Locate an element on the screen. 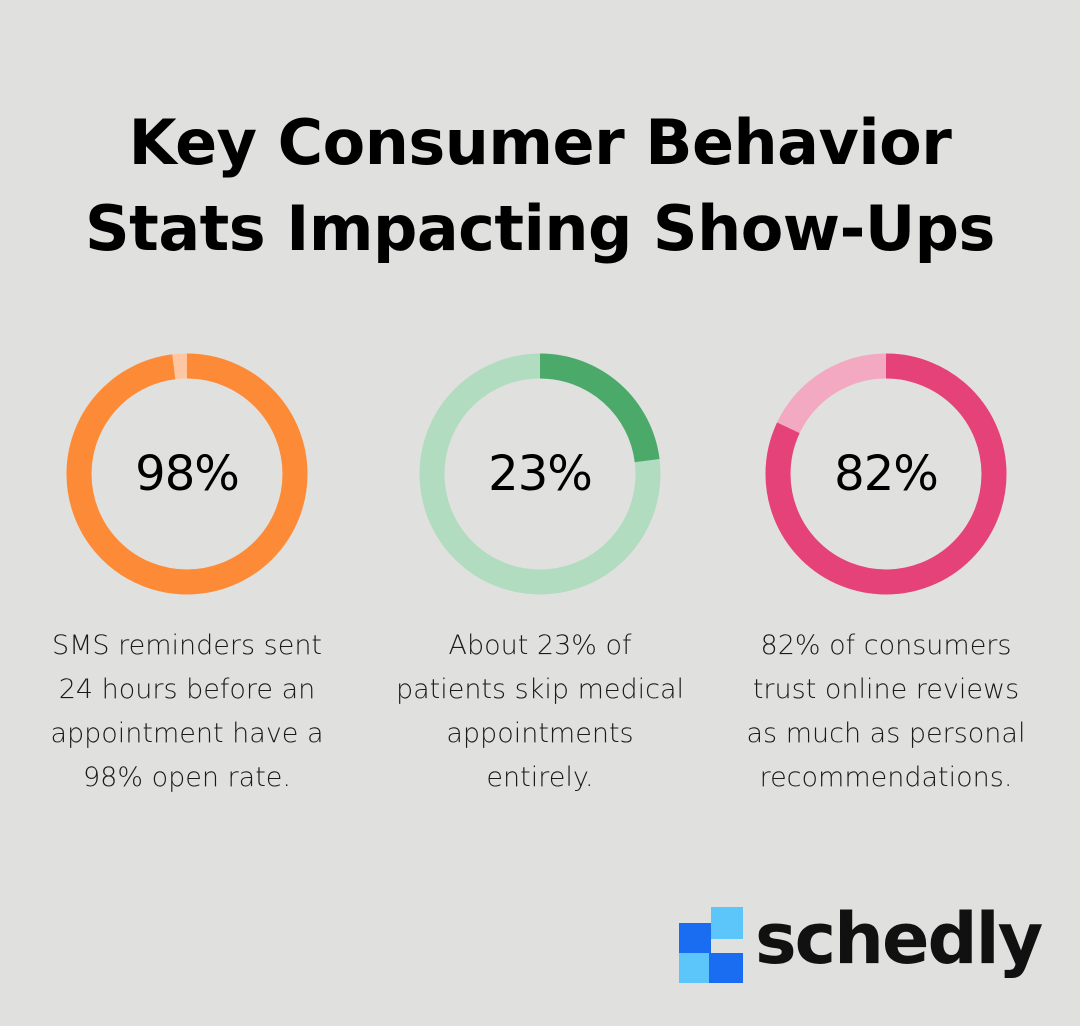 The image size is (1080, 1026). stat-value-1: 98% is located at coordinates (187, 474).